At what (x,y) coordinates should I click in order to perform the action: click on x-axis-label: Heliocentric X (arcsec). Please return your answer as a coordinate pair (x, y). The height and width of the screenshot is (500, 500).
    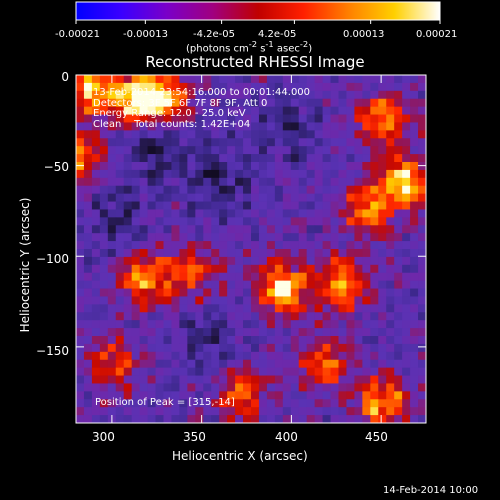
    Looking at the image, I should click on (240, 456).